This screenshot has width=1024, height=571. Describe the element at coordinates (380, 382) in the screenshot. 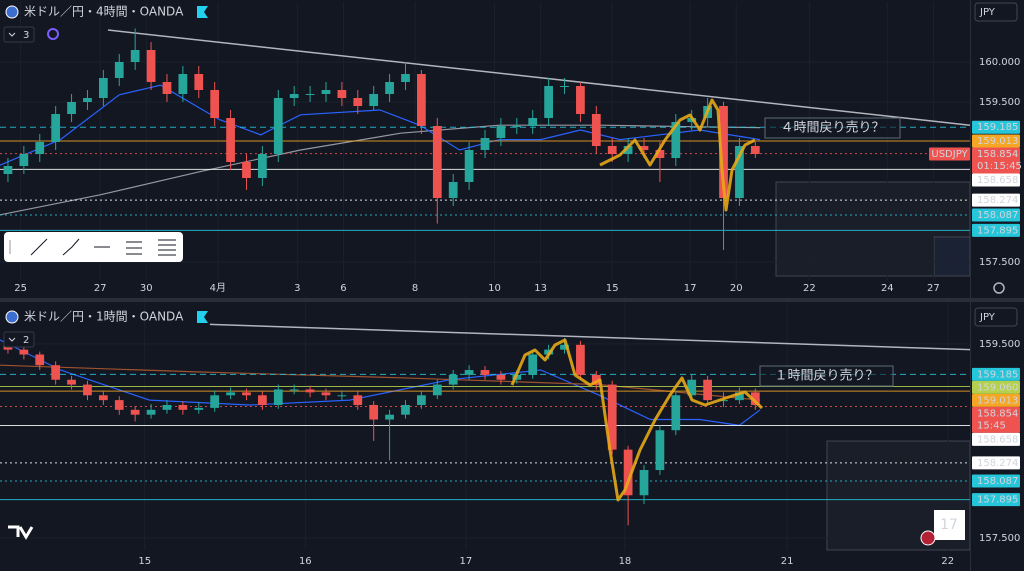

I see `moving-average` at that location.